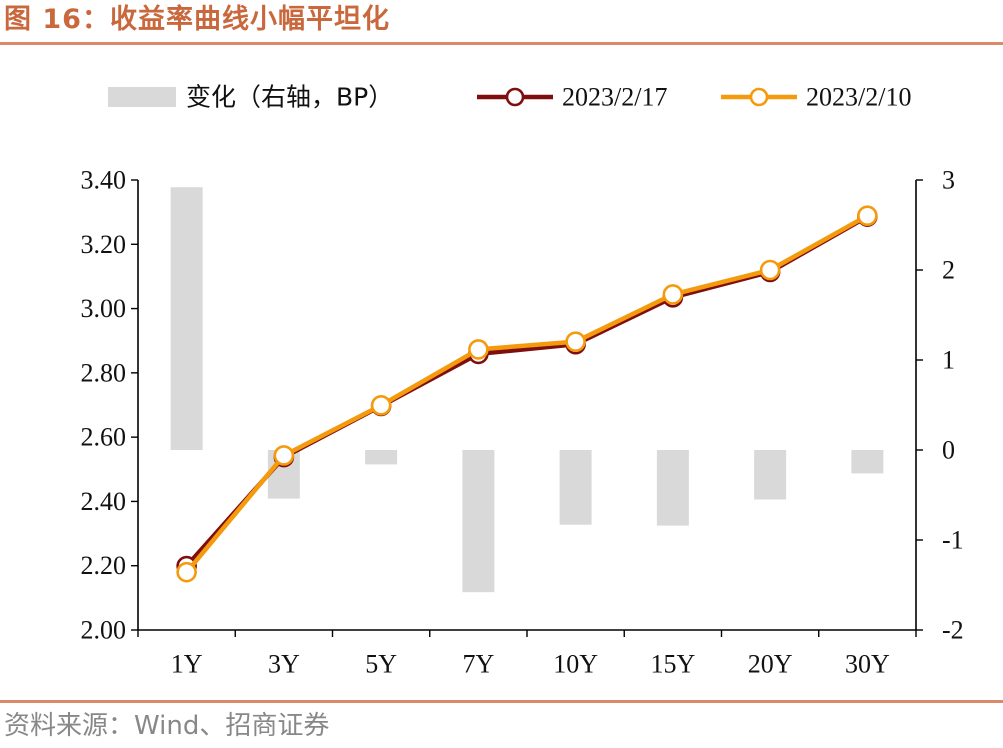 This screenshot has height=748, width=1003. What do you see at coordinates (478, 349) in the screenshot?
I see `point-2023-2-10-7y` at bounding box center [478, 349].